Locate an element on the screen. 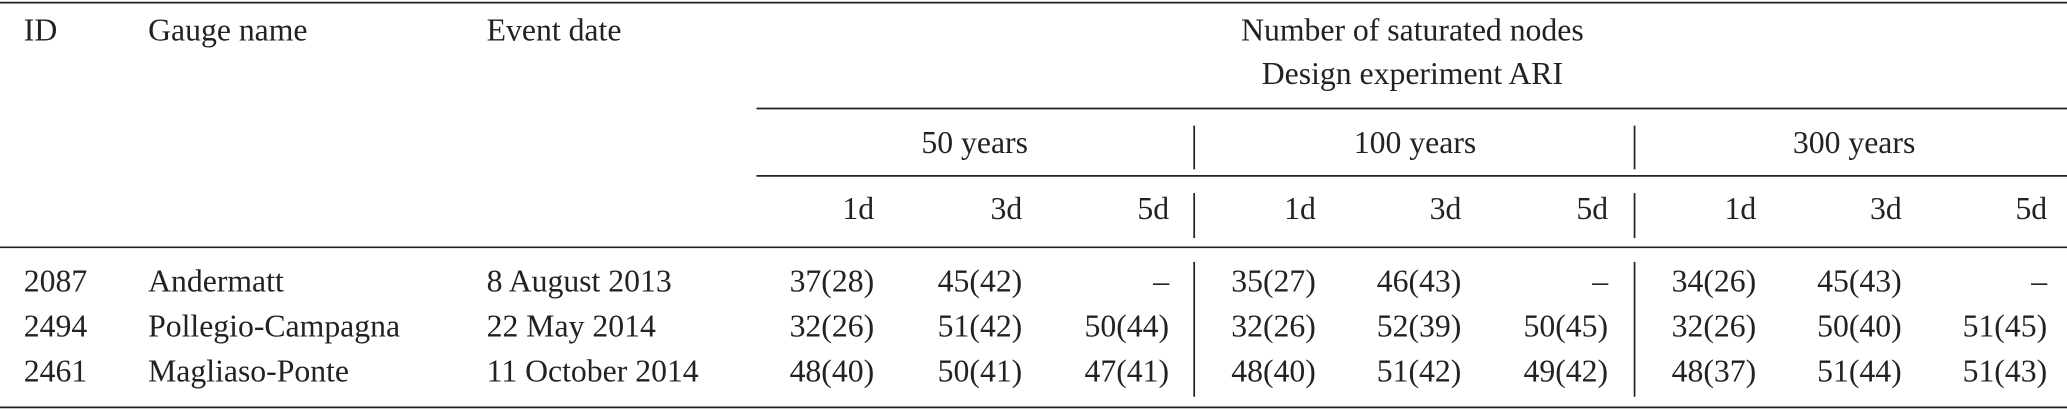  cell-gauge: Andermatt is located at coordinates (216, 281).